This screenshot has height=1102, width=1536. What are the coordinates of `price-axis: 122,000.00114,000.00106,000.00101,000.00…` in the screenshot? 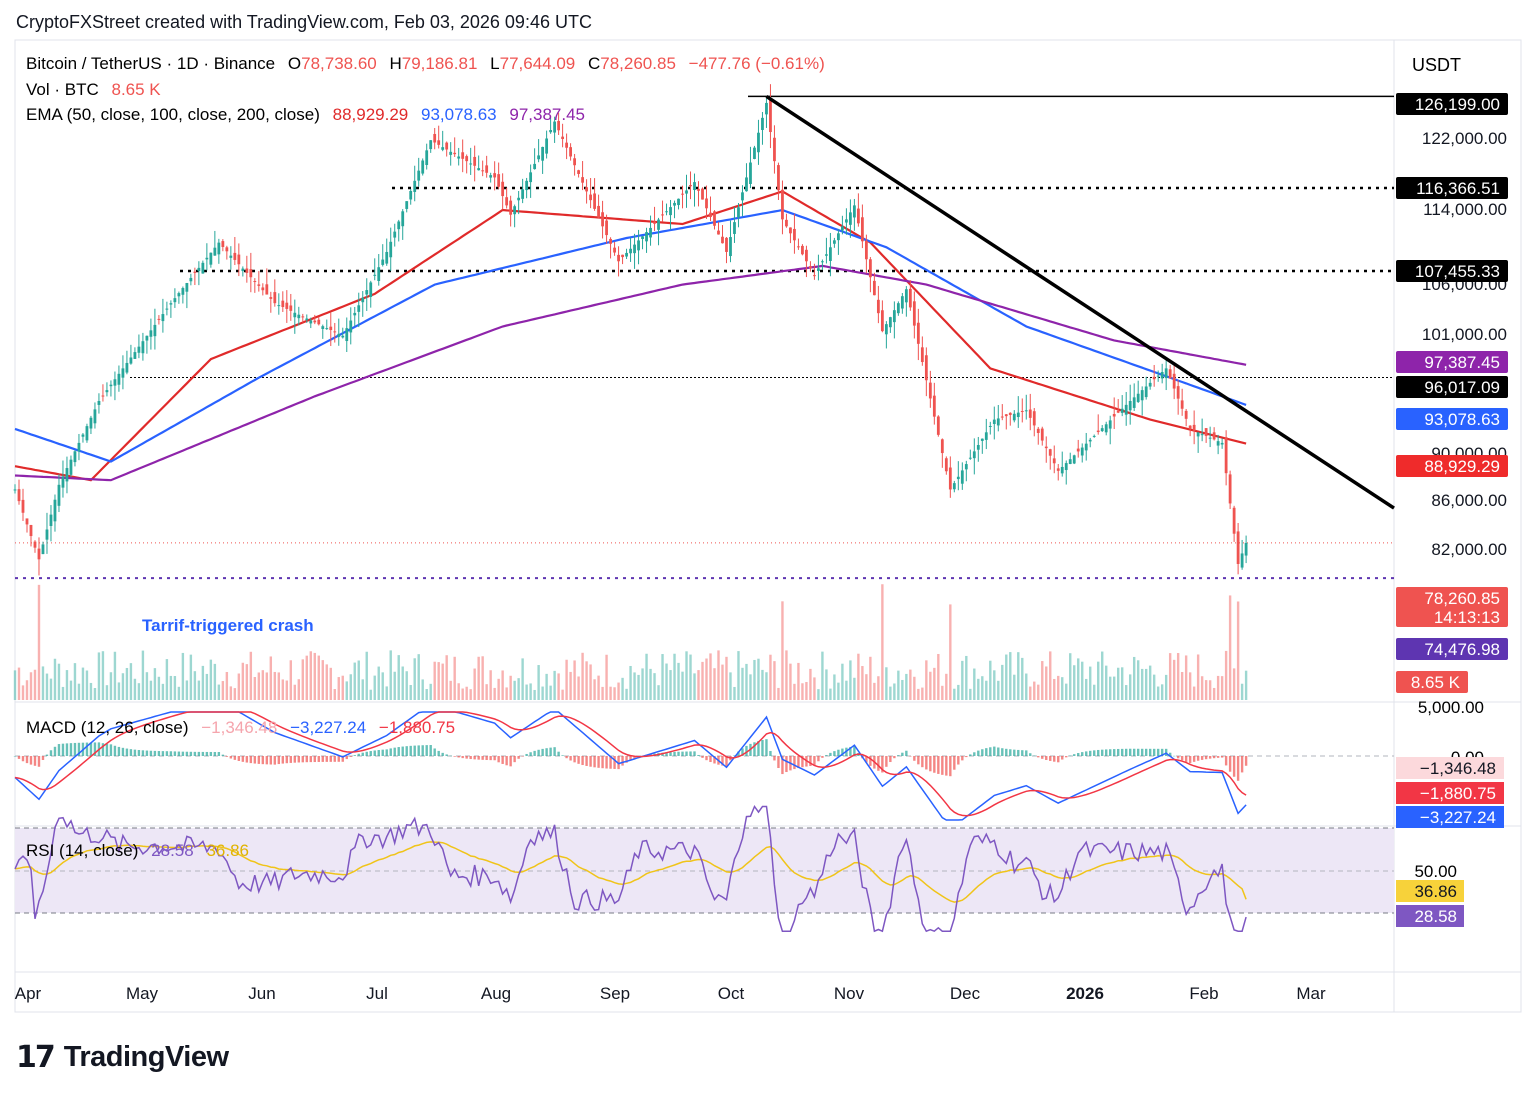 It's located at (1452, 510).